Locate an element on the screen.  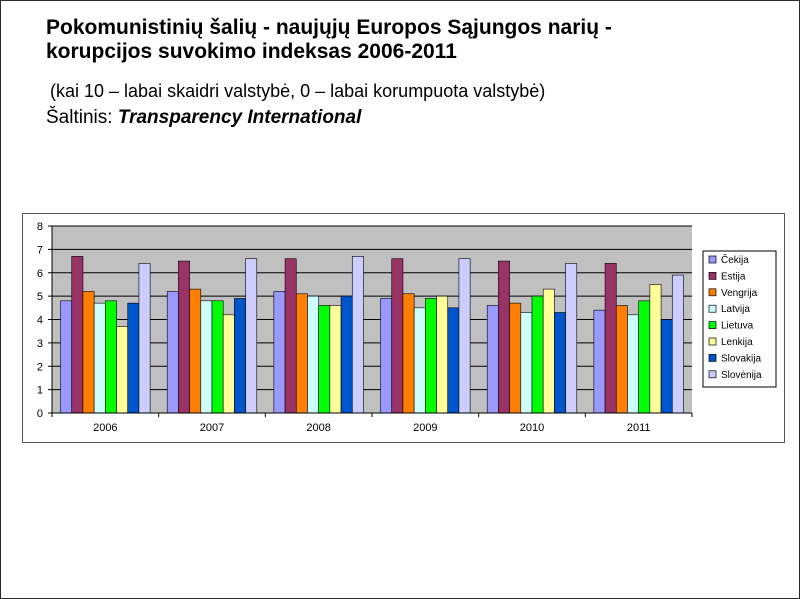
legend-label: Lenkija is located at coordinates (737, 342).